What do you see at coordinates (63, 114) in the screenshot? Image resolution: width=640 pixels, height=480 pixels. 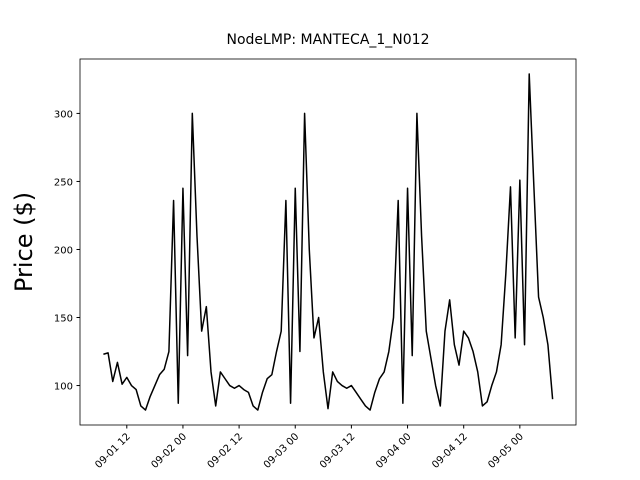 I see `y-tick-label: 300` at bounding box center [63, 114].